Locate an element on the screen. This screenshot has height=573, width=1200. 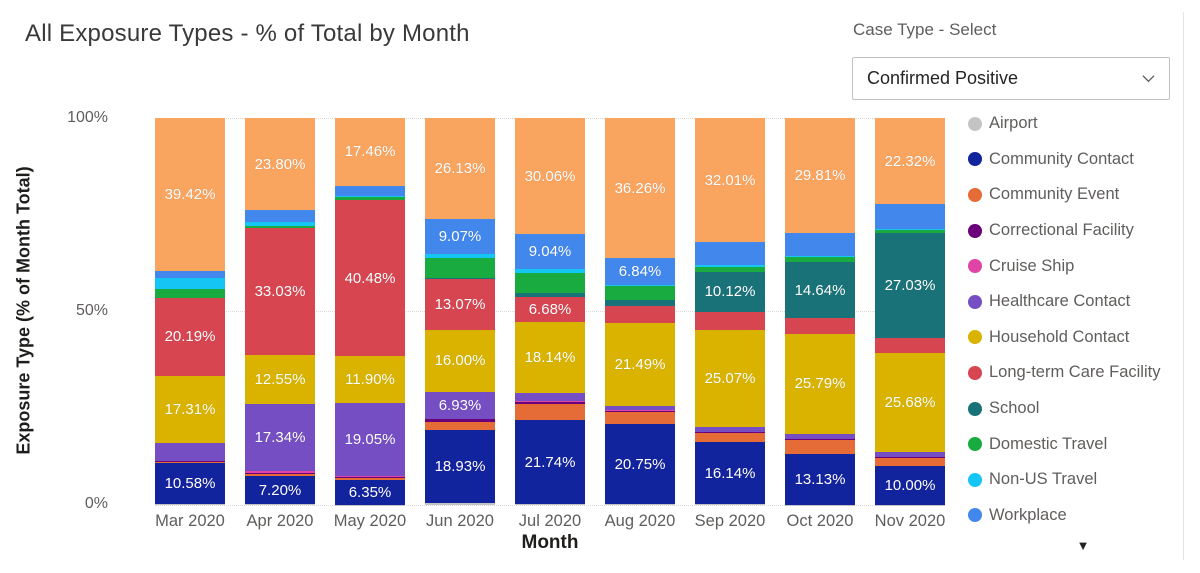
legend-item-healthcare-contact: Healthcare Contact is located at coordinates (1076, 302).